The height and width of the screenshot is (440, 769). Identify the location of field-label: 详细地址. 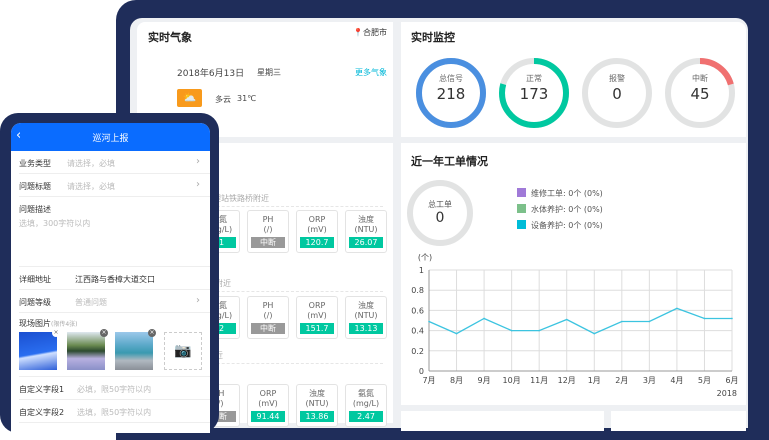
(35, 279).